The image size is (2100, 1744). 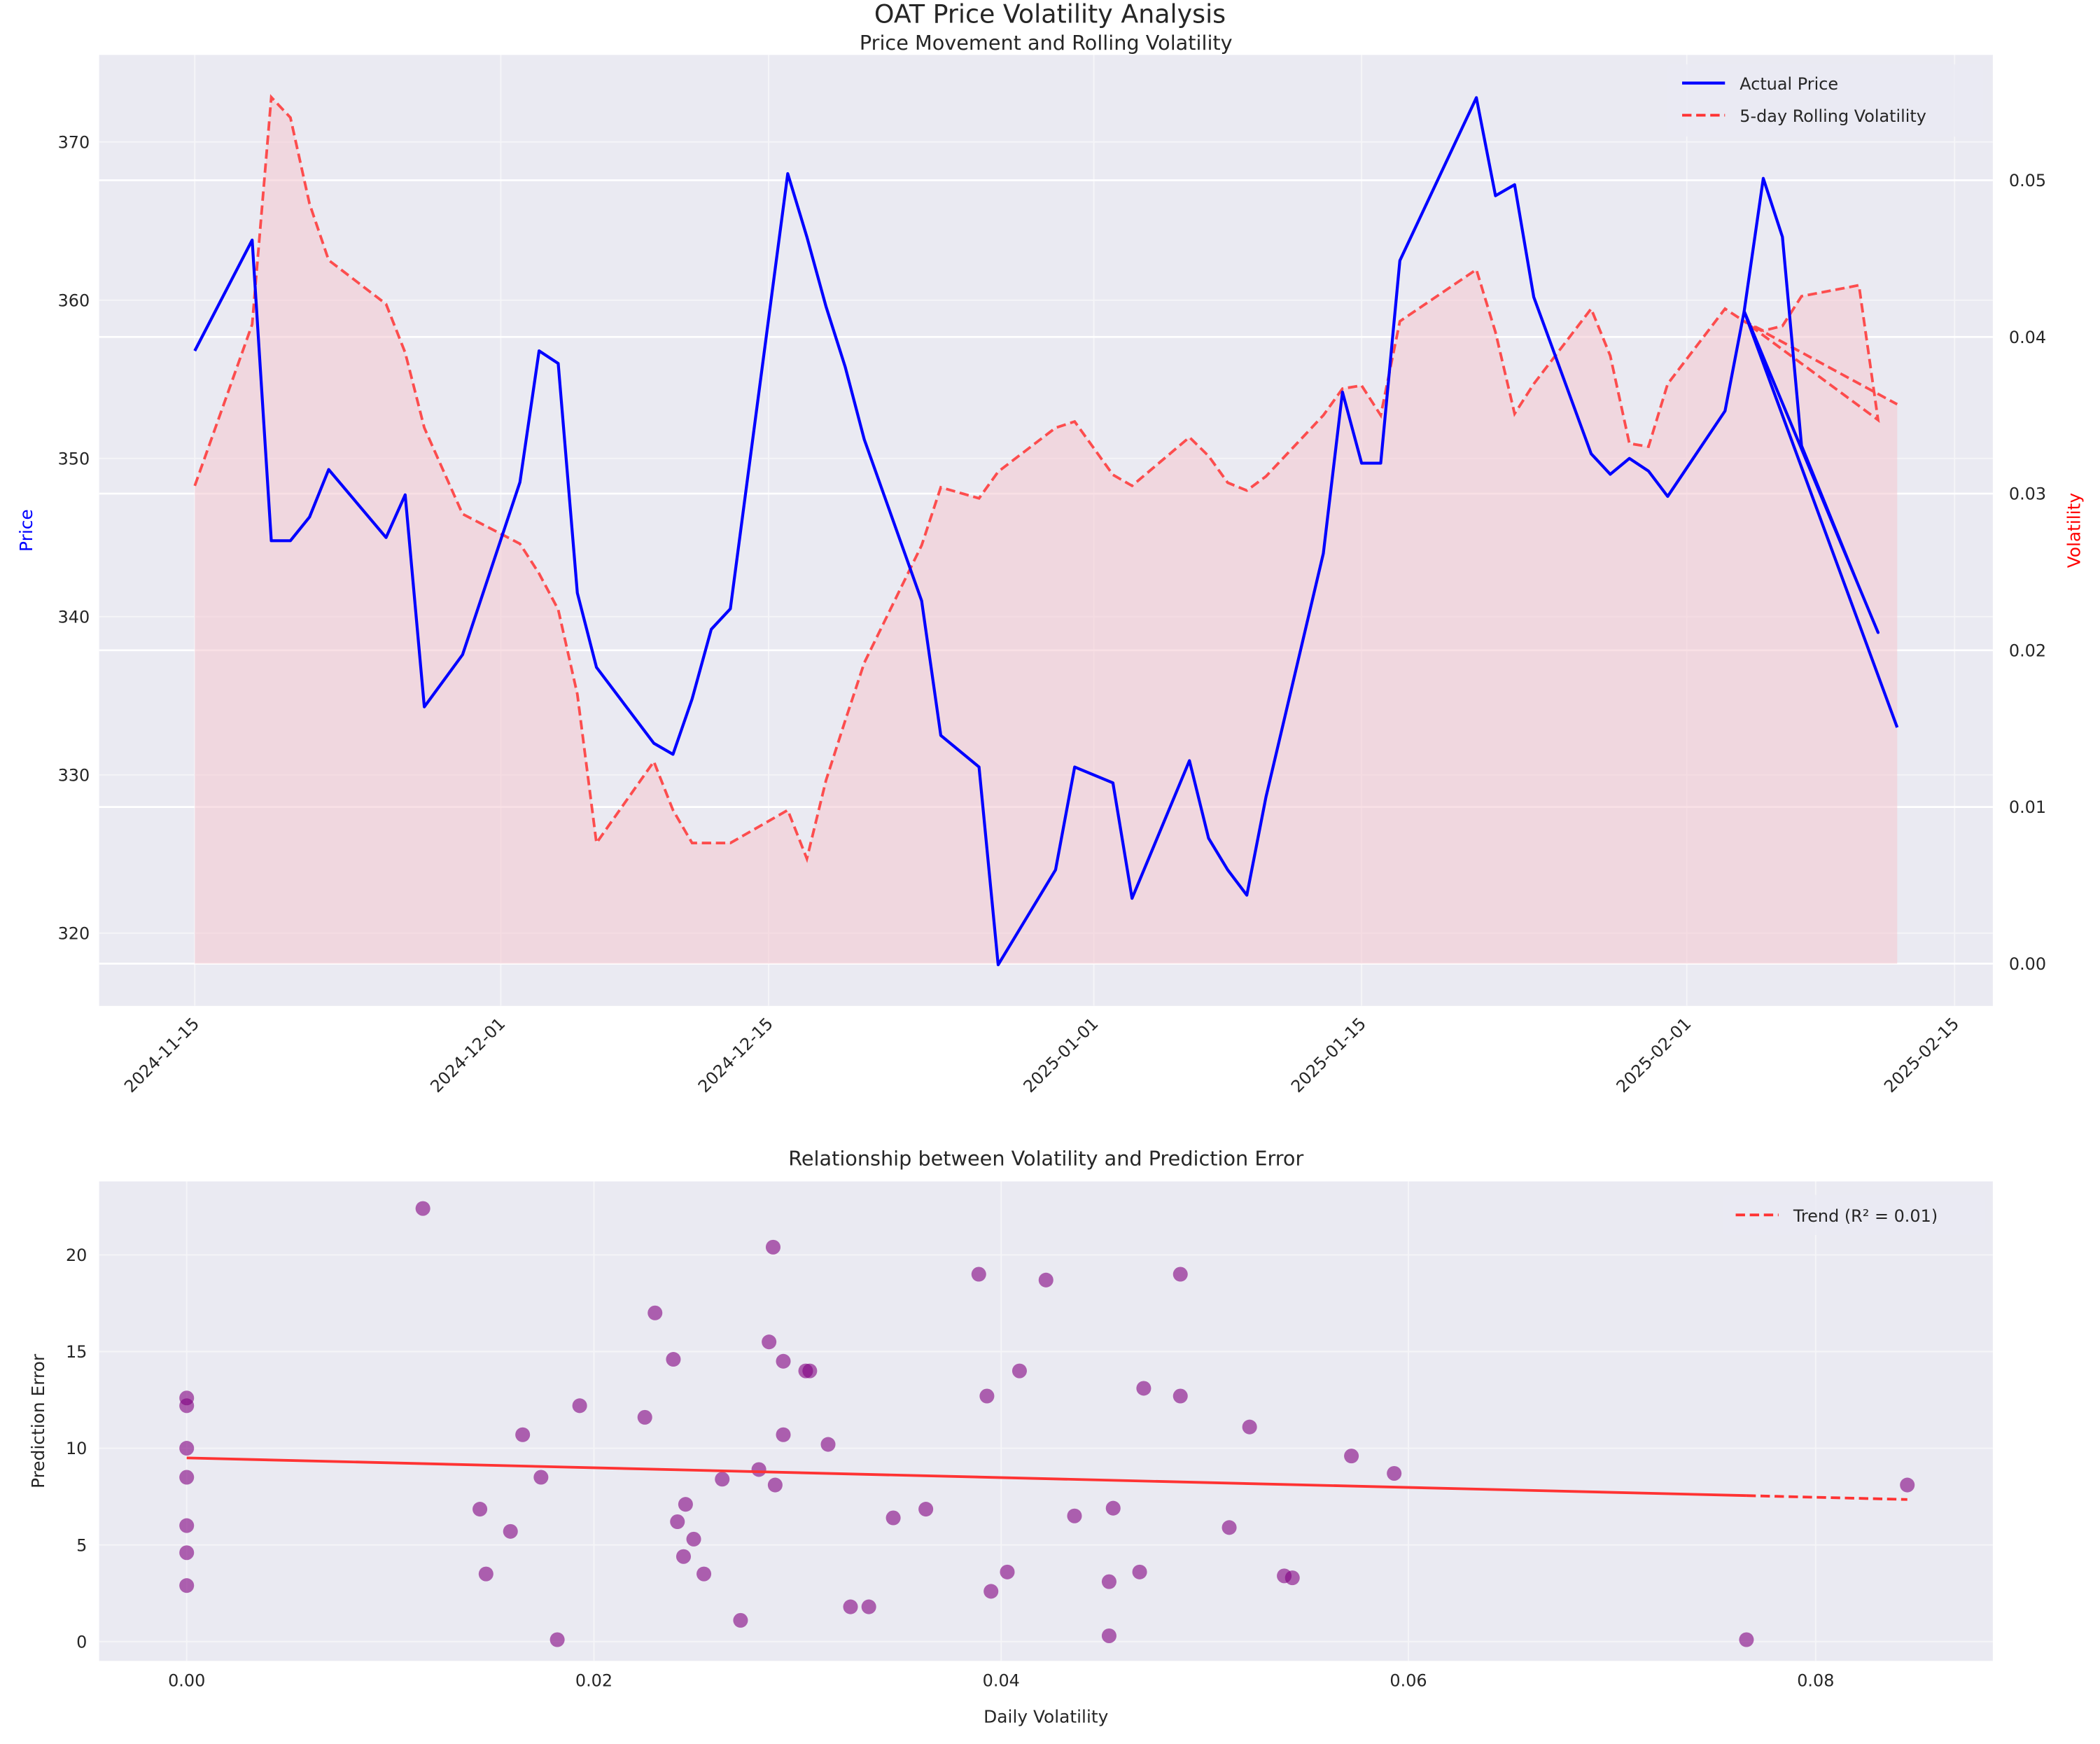 What do you see at coordinates (1046, 43) in the screenshot?
I see `top-subplot-title: Price Movement and Rolling Volatility` at bounding box center [1046, 43].